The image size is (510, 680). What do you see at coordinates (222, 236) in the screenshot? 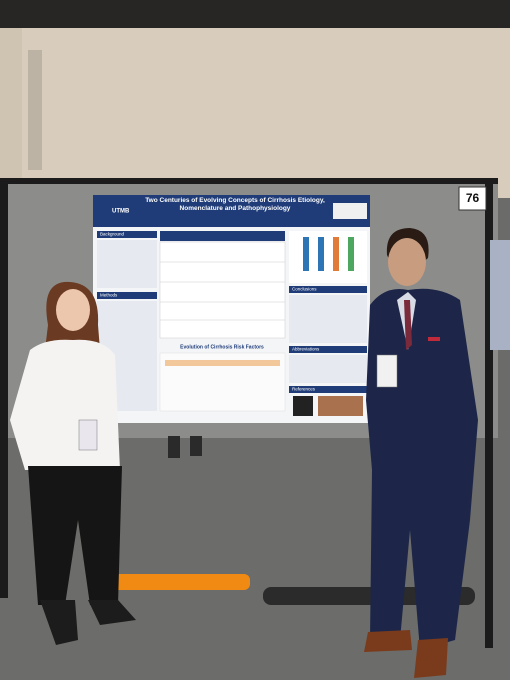
I see `table-header` at bounding box center [222, 236].